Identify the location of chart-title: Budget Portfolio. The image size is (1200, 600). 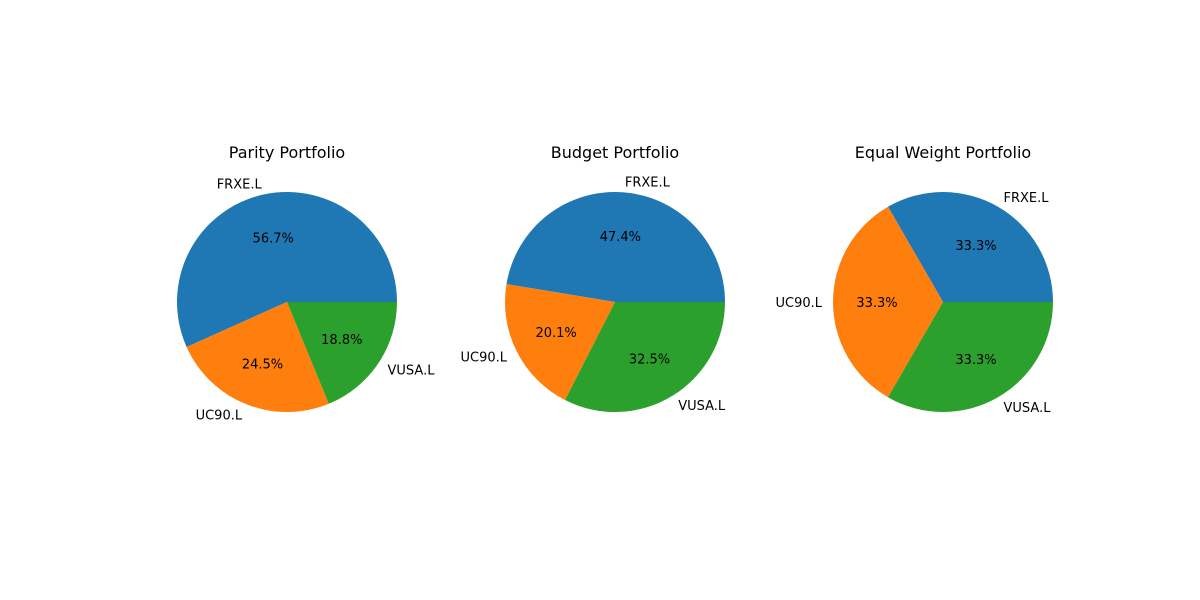
(615, 152).